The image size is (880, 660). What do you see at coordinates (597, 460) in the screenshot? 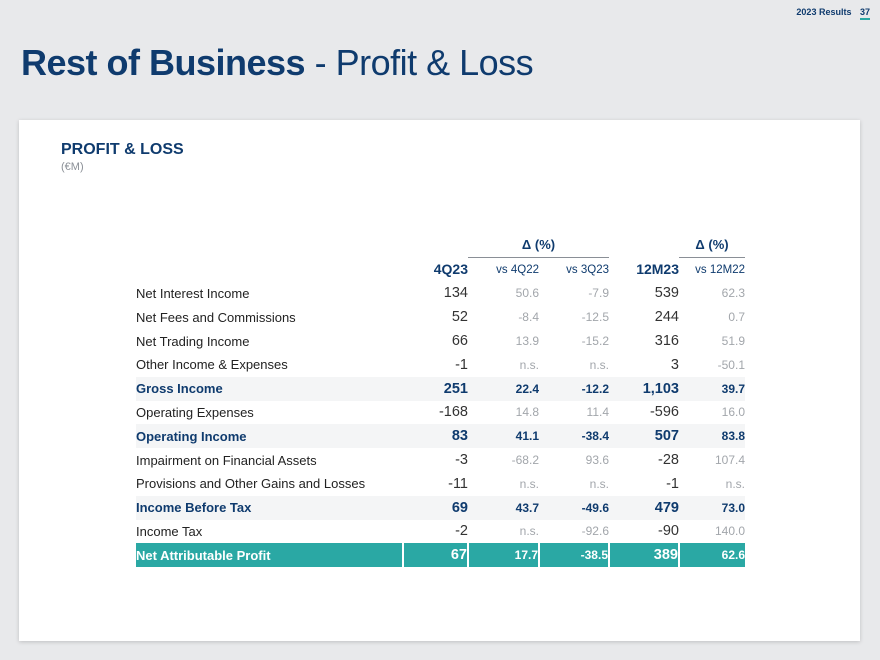
I see `value-vs-3q23: 93.6` at bounding box center [597, 460].